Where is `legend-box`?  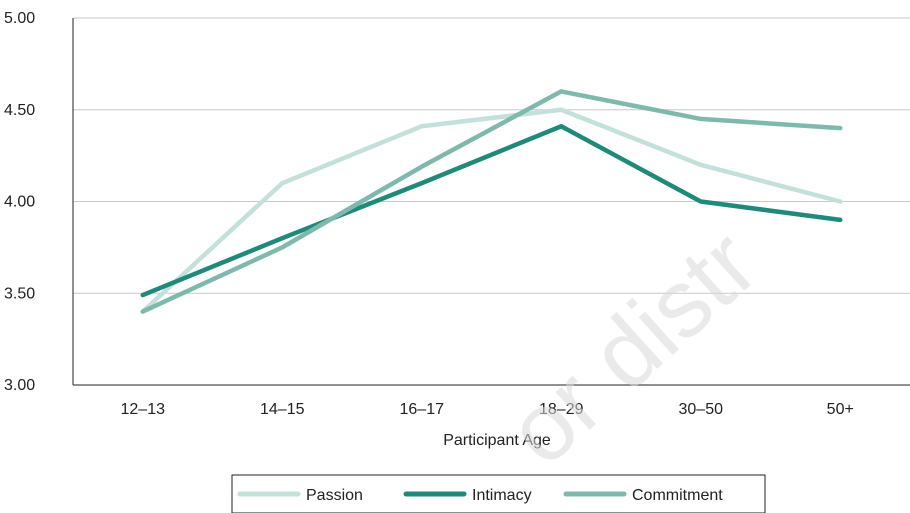 legend-box is located at coordinates (498, 493).